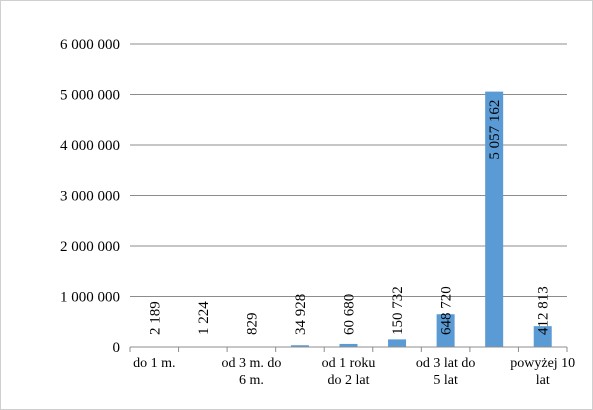 The image size is (593, 410). I want to click on data-label: 412 813, so click(544, 310).